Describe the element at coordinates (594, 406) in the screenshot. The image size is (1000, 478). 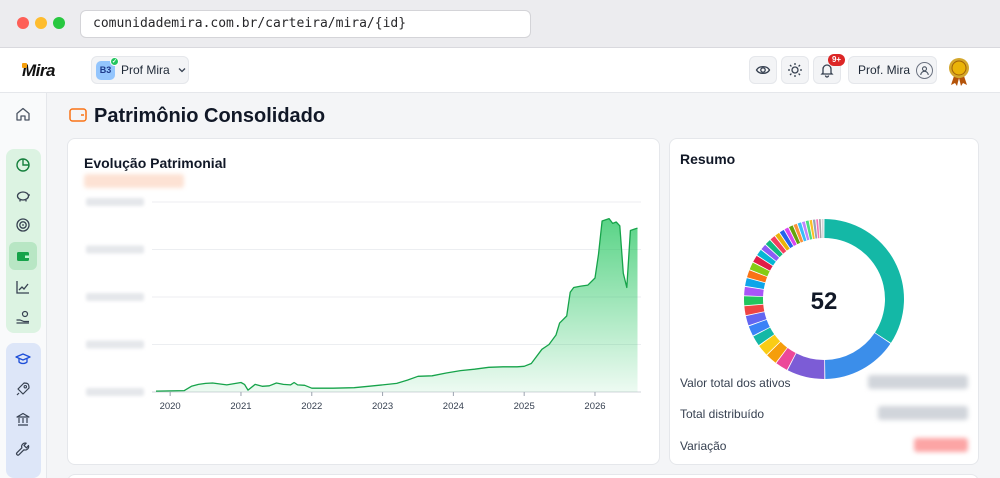
I see `x-tick-label: 2026` at that location.